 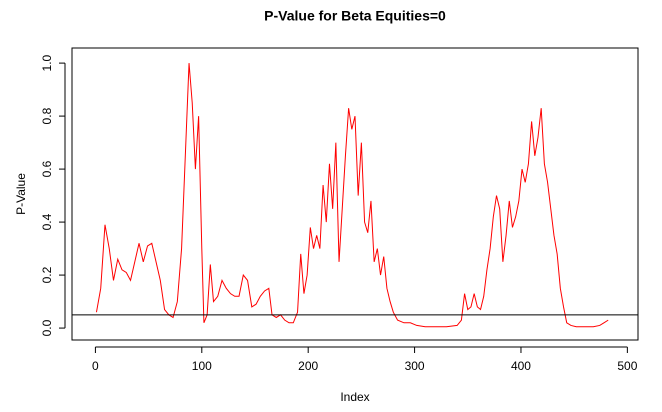 What do you see at coordinates (308, 366) in the screenshot?
I see `x-tick-label: 200` at bounding box center [308, 366].